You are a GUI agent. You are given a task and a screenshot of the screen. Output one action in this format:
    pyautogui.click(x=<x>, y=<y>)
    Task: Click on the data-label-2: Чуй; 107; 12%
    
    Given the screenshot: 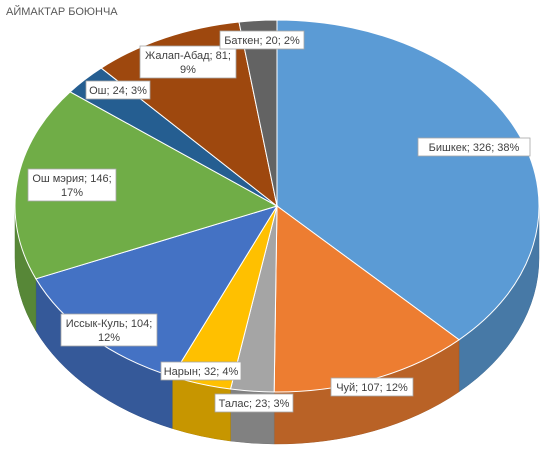 What is the action you would take?
    pyautogui.click(x=372, y=387)
    